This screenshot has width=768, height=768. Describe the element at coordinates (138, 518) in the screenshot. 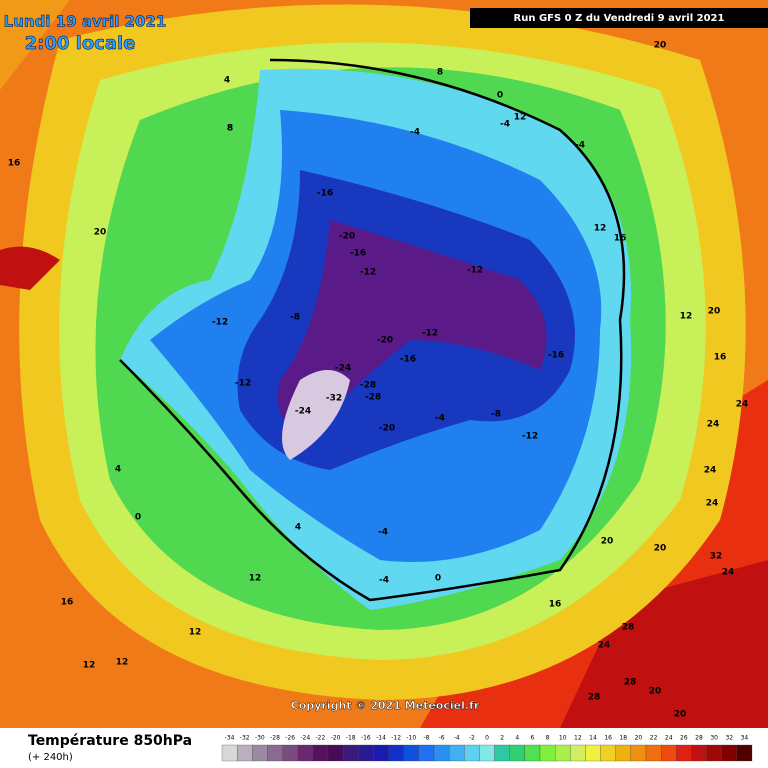

I see `contour-label: 0` at that location.